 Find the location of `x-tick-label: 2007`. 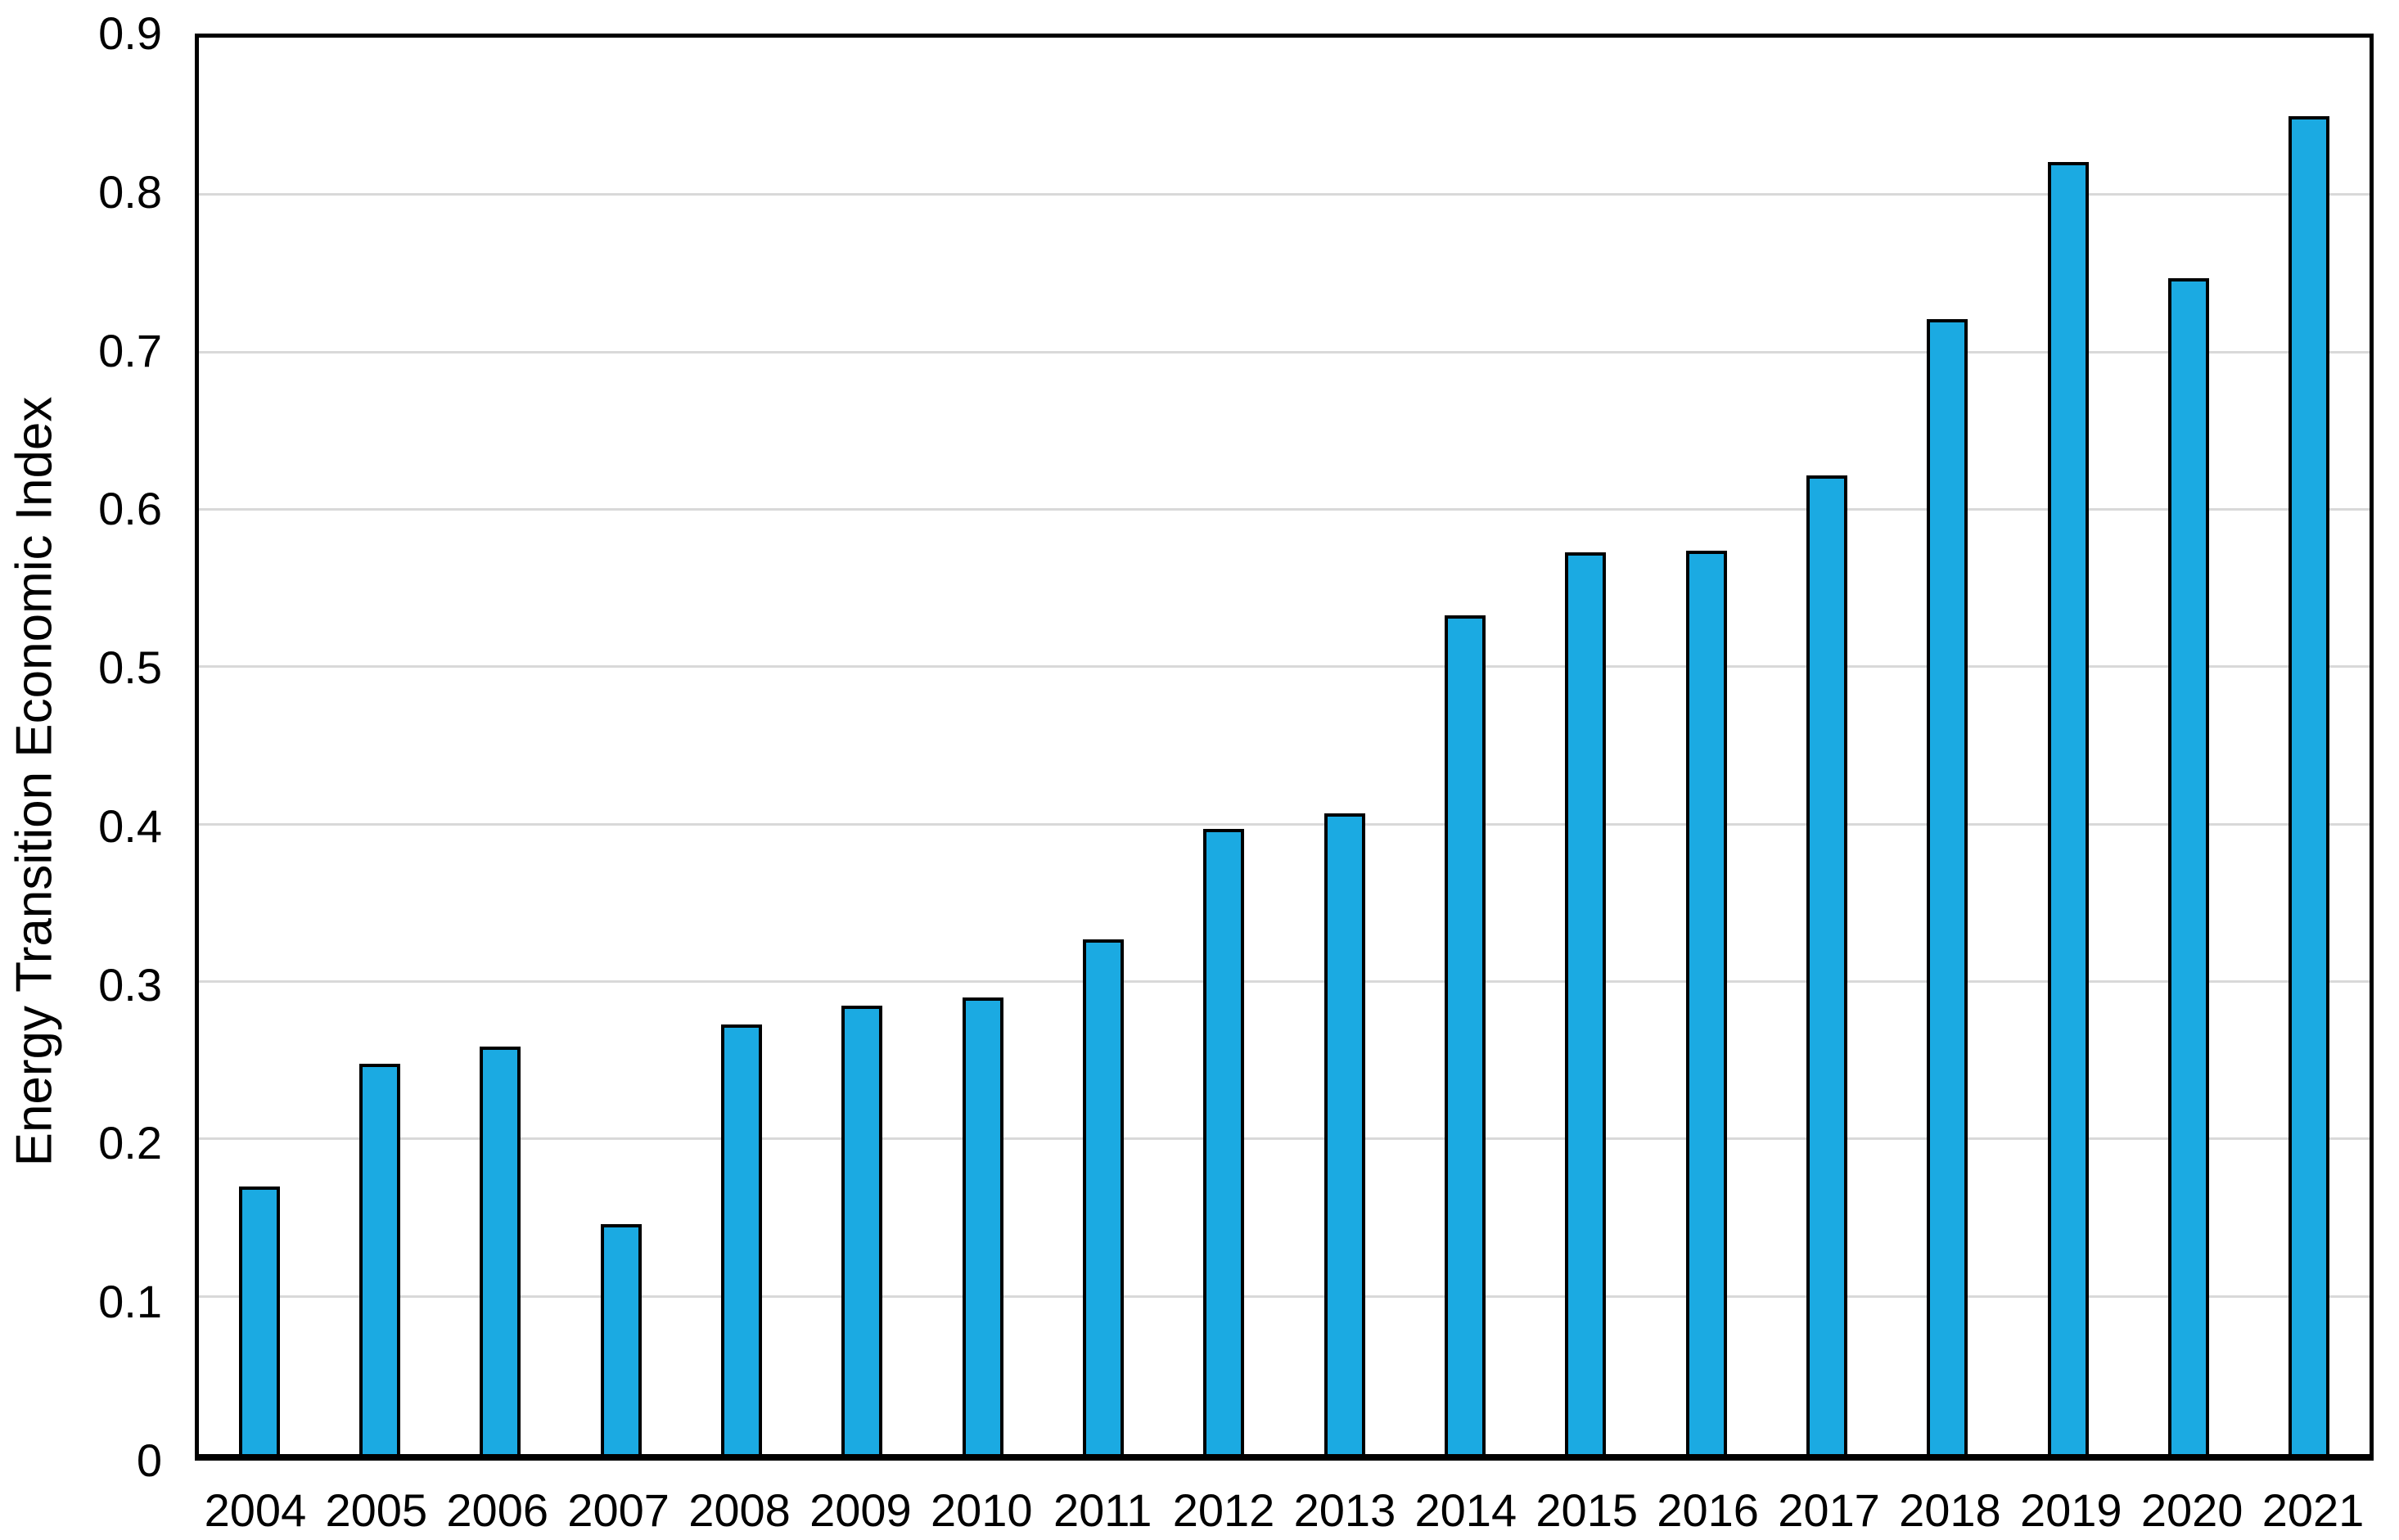

x-tick-label: 2007 is located at coordinates (618, 1510).